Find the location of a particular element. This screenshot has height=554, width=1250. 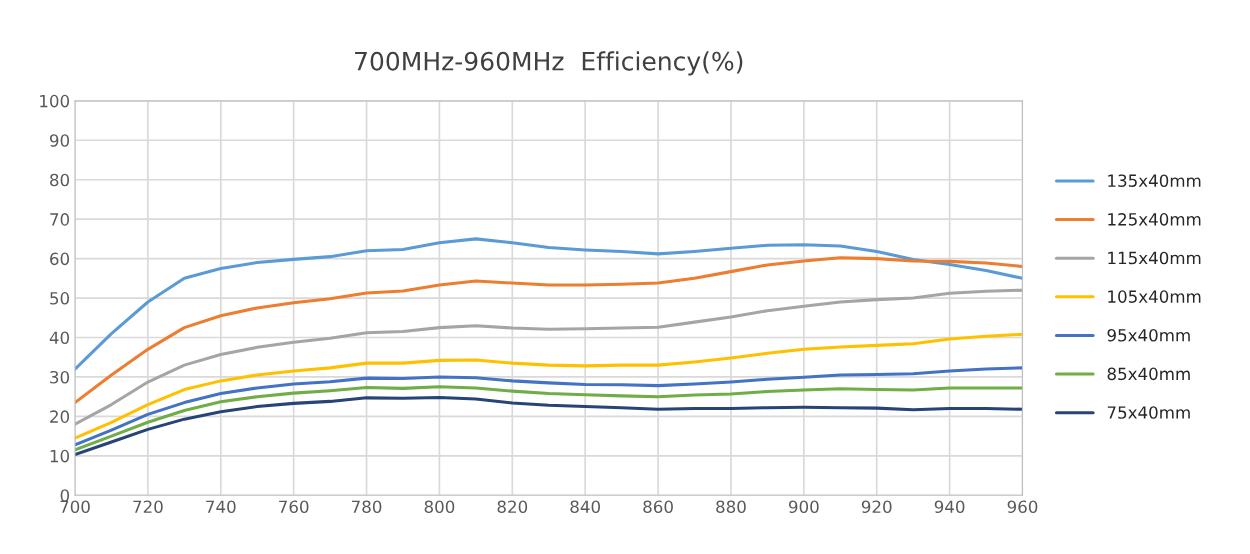

x-tick-label: 940 is located at coordinates (949, 507).